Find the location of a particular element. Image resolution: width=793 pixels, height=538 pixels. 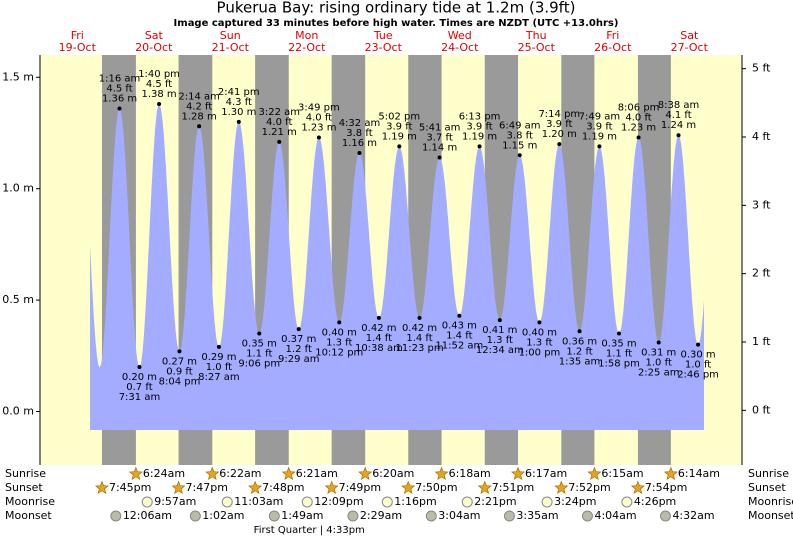

moonset-time: 1:02am is located at coordinates (223, 515).